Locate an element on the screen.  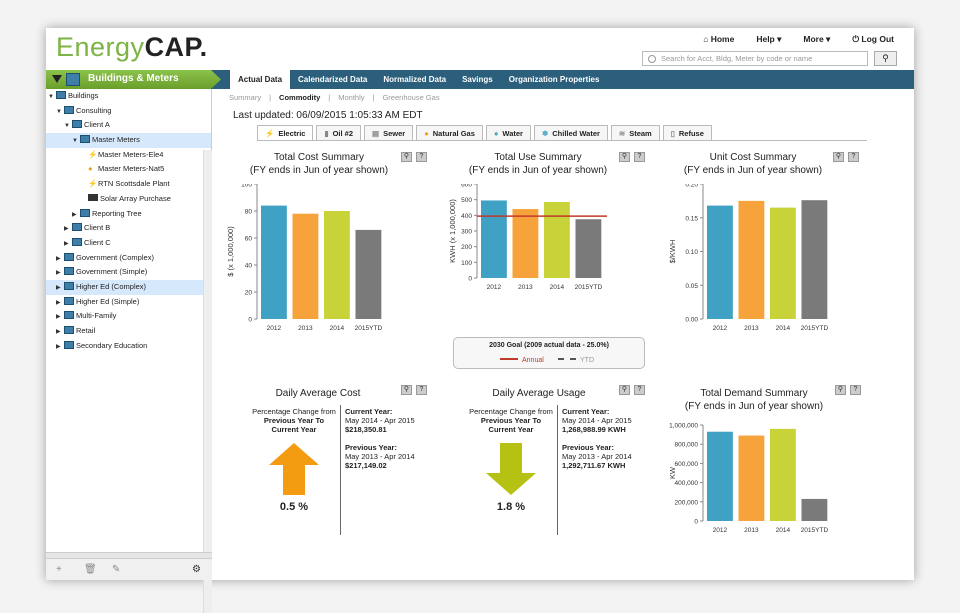
tab-sewer: ▤ Sewer is located at coordinates (389, 133).